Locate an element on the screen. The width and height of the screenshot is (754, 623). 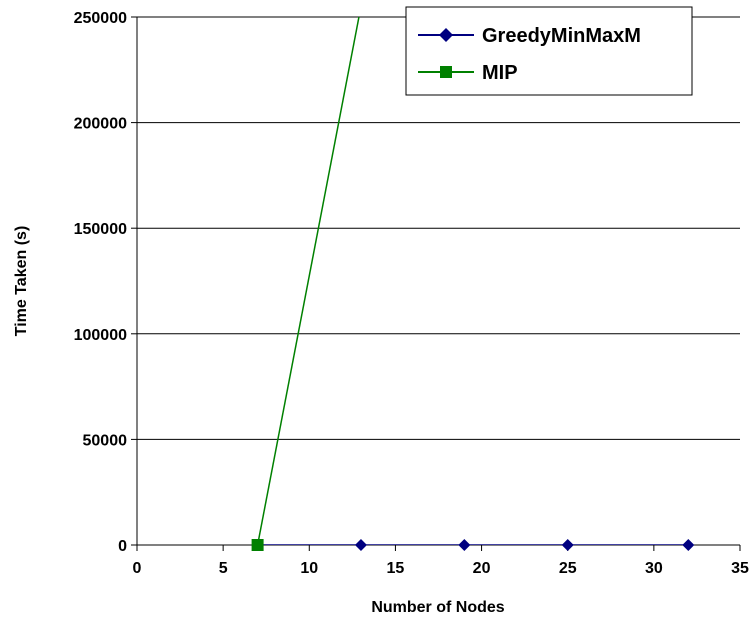
legend-marker-greedy is located at coordinates (446, 35).